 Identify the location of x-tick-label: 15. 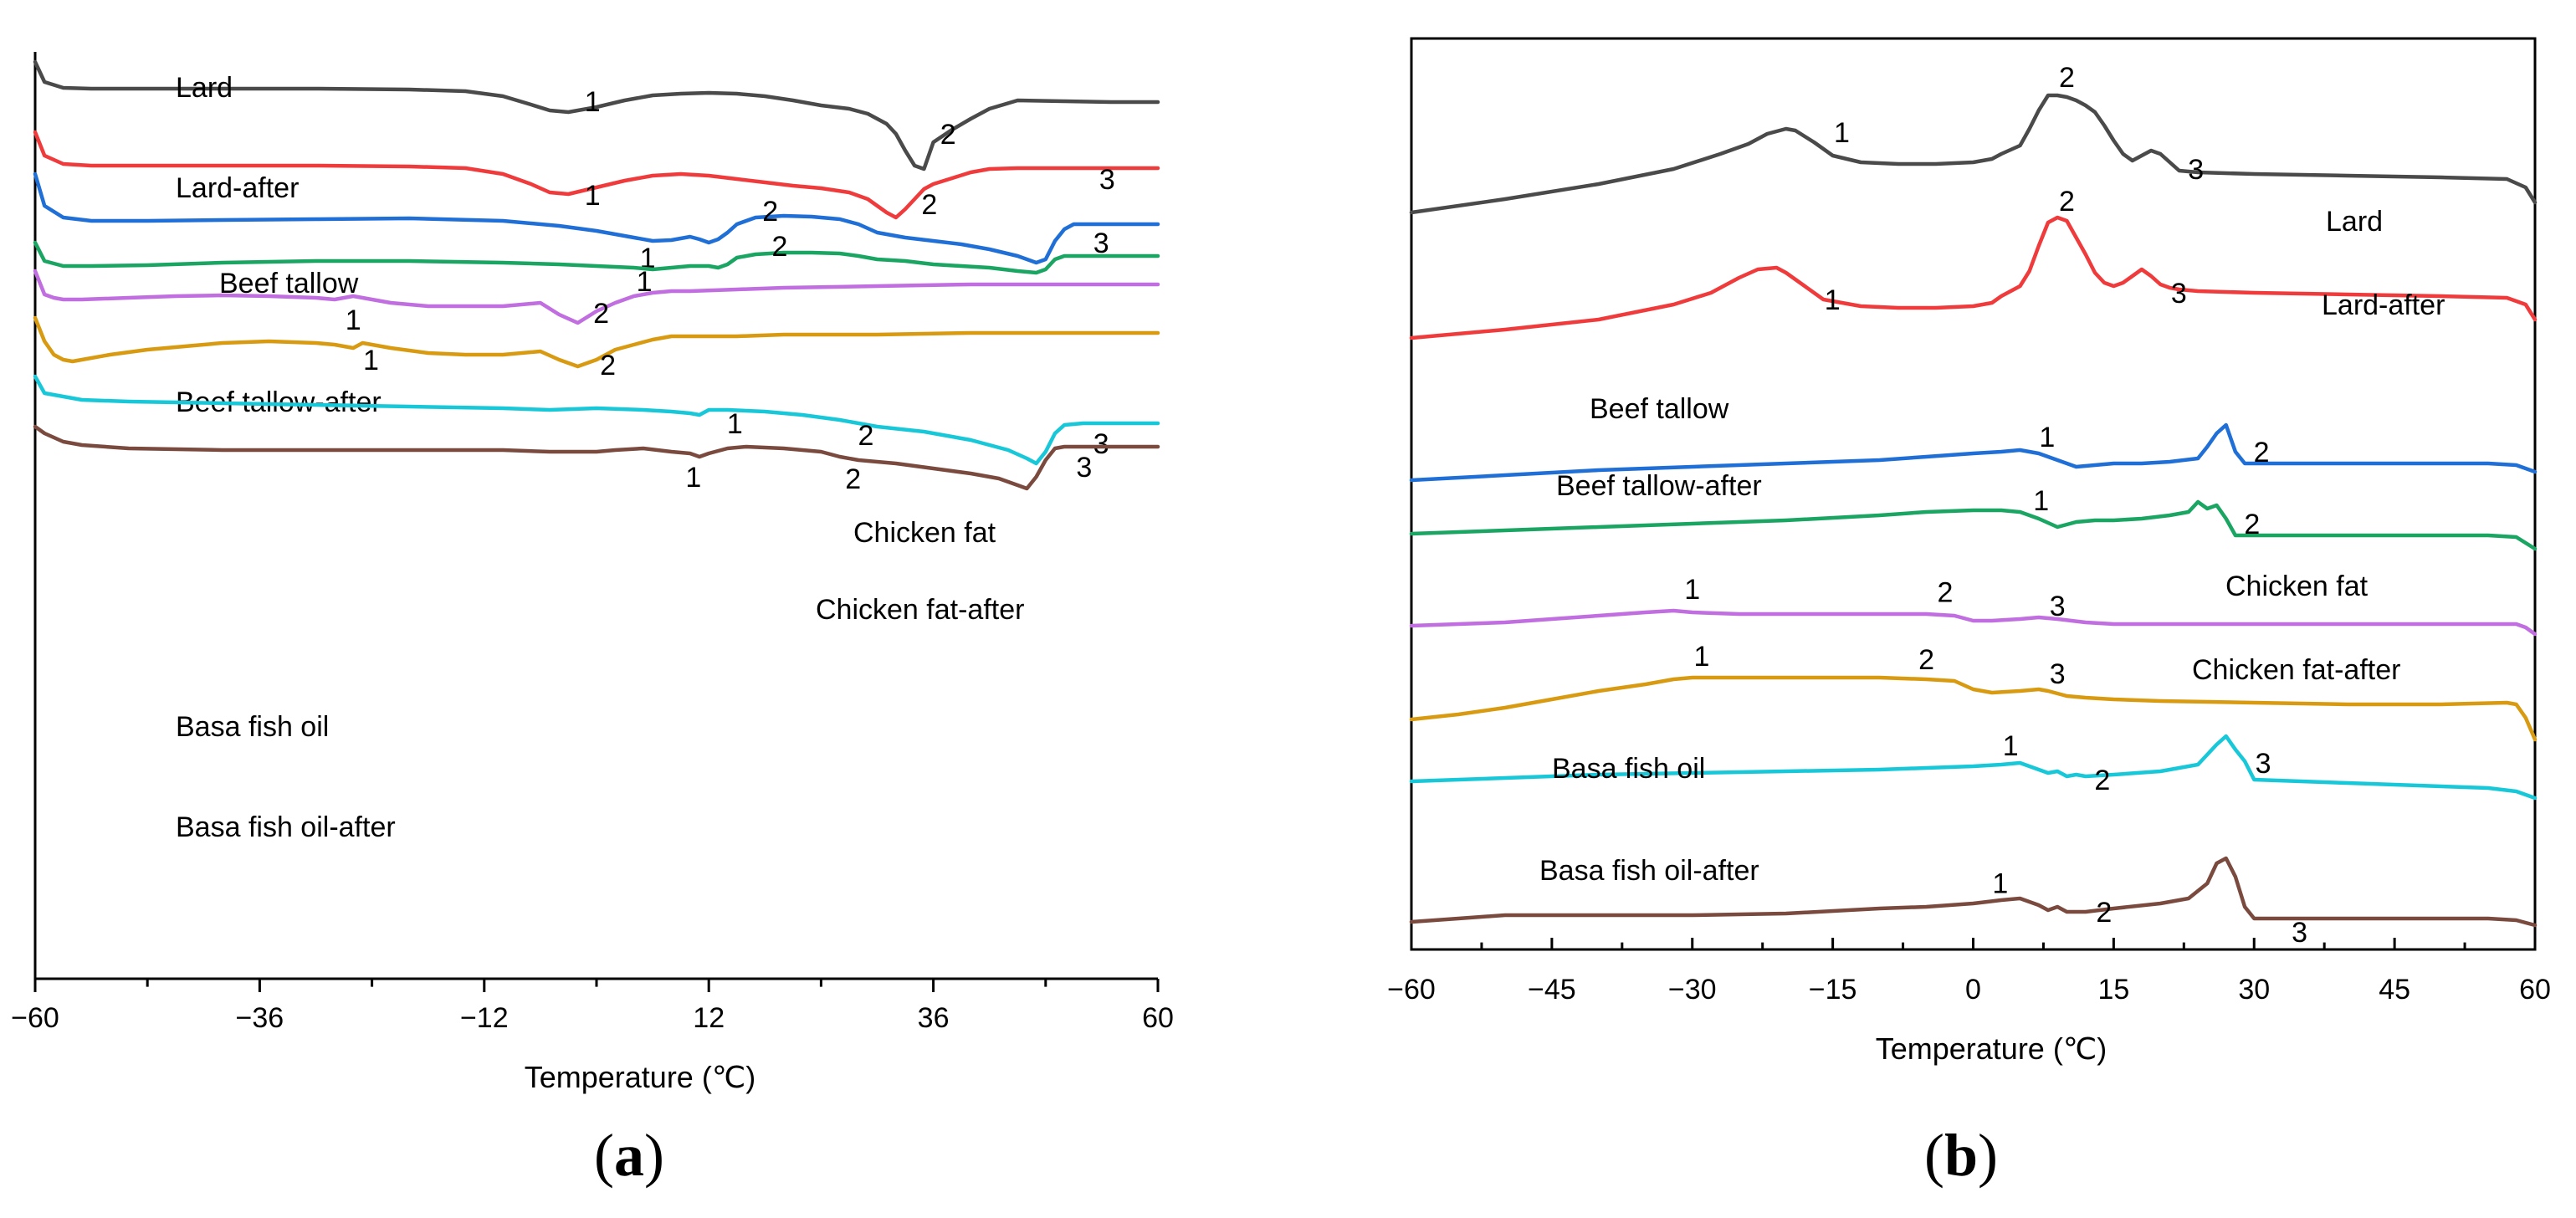
(2113, 990).